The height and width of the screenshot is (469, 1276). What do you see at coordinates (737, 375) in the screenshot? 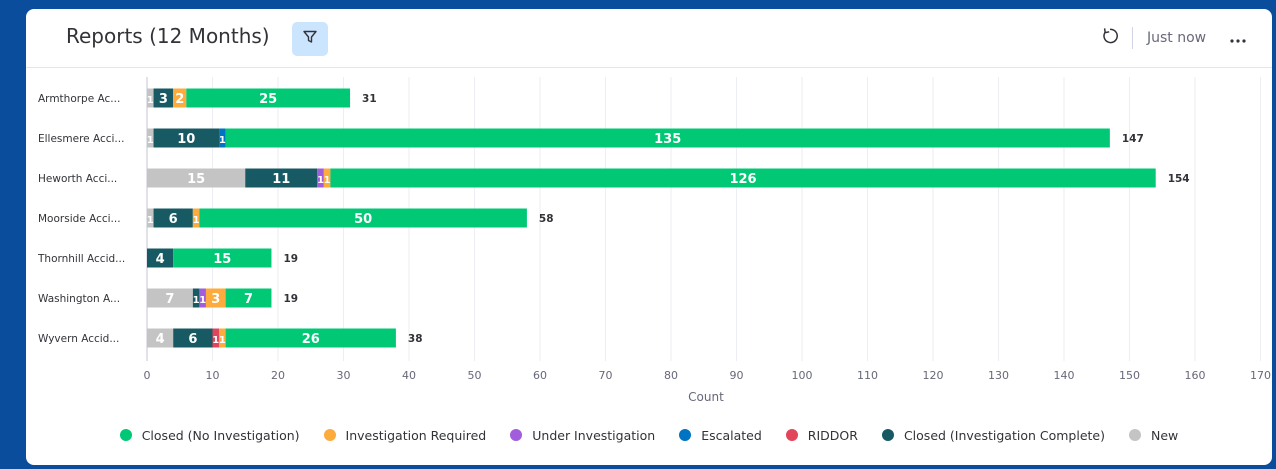
I see `x-tick-label: 90` at bounding box center [737, 375].